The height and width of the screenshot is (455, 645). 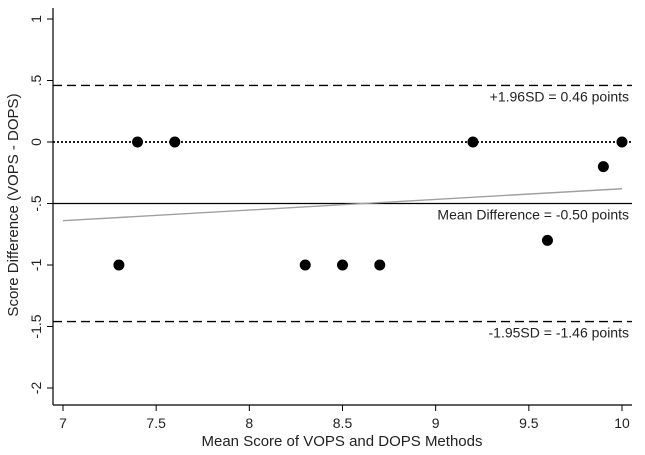 What do you see at coordinates (559, 333) in the screenshot?
I see `reference-line-label: -1.95SD = -1.46 points` at bounding box center [559, 333].